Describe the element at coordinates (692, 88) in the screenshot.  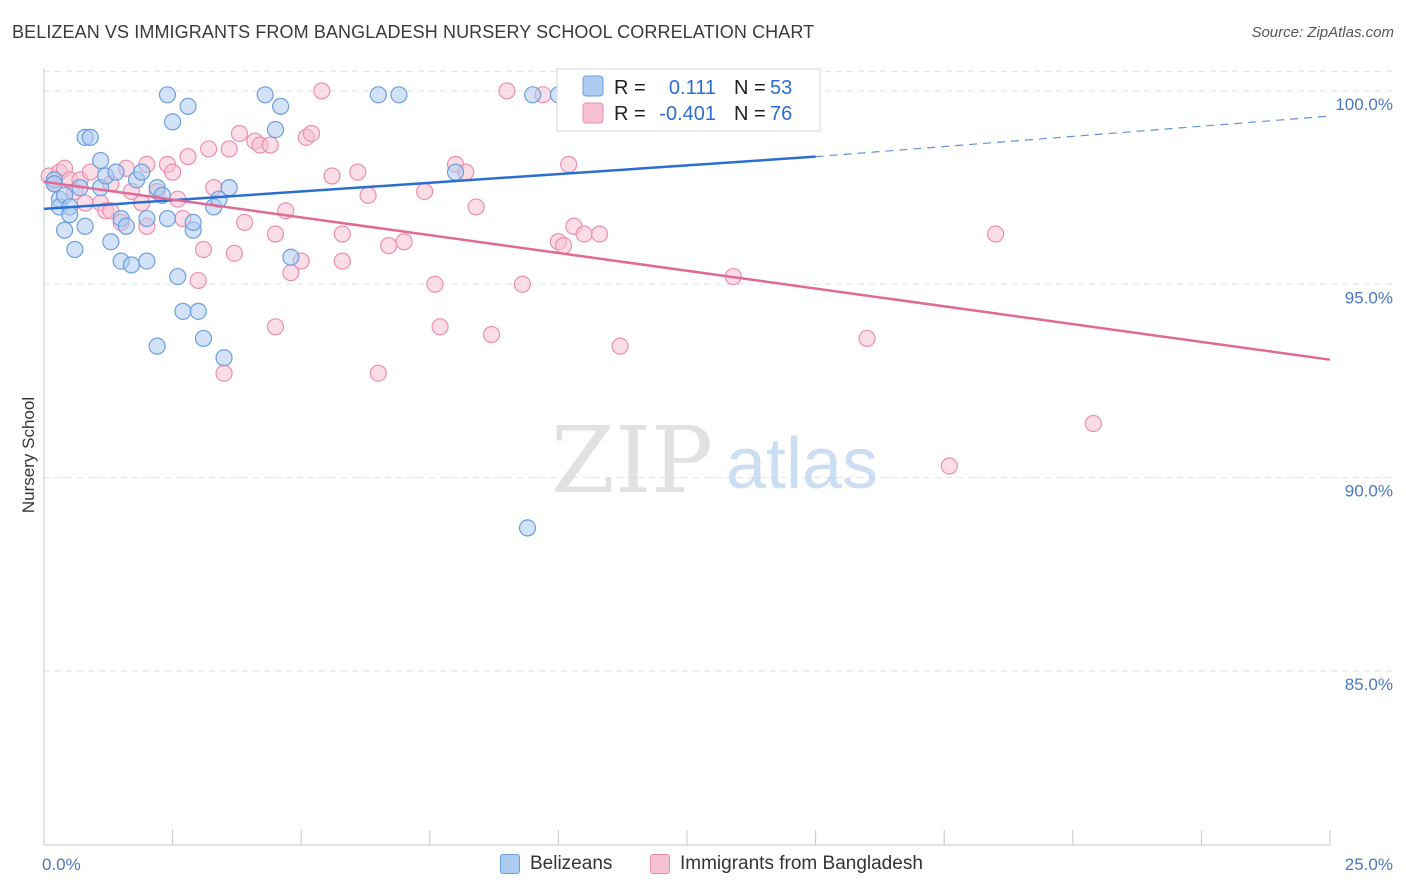
I see `legend-r-value-1: 0.111` at that location.